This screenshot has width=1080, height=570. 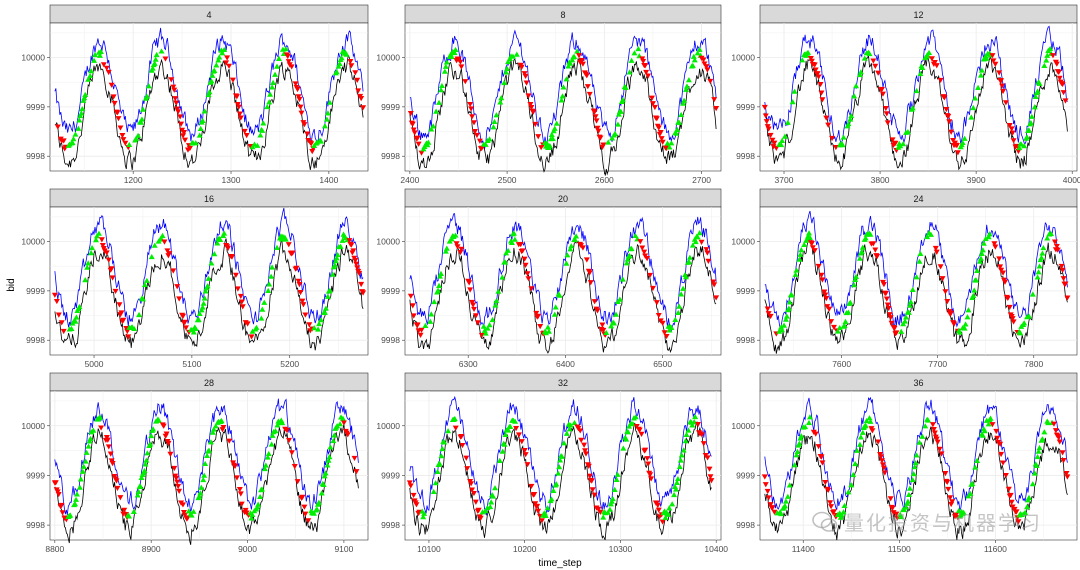 What do you see at coordinates (1071, 180) in the screenshot?
I see `x-tick-label: 4000` at bounding box center [1071, 180].